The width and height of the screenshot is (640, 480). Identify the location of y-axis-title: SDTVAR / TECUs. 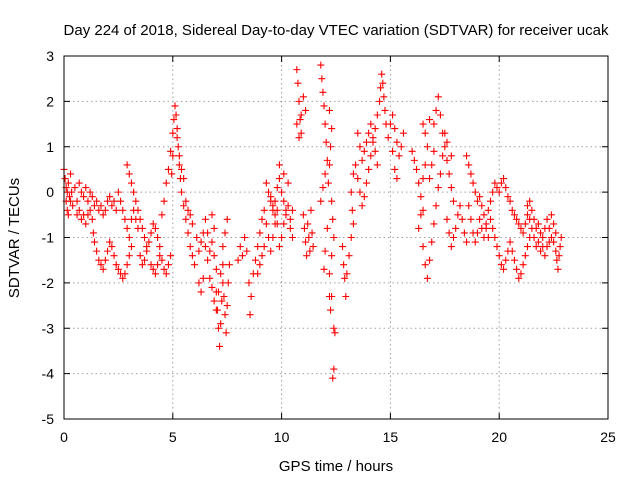
(14, 238).